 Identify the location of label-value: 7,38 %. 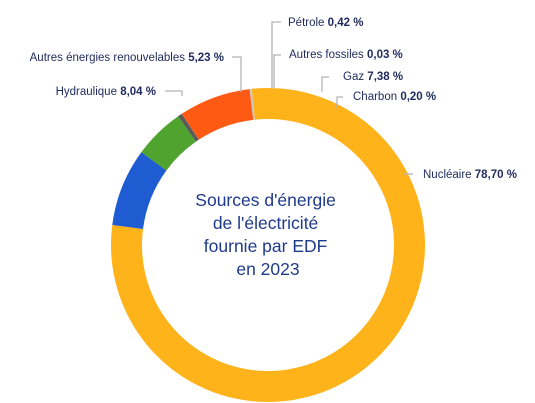
(385, 77).